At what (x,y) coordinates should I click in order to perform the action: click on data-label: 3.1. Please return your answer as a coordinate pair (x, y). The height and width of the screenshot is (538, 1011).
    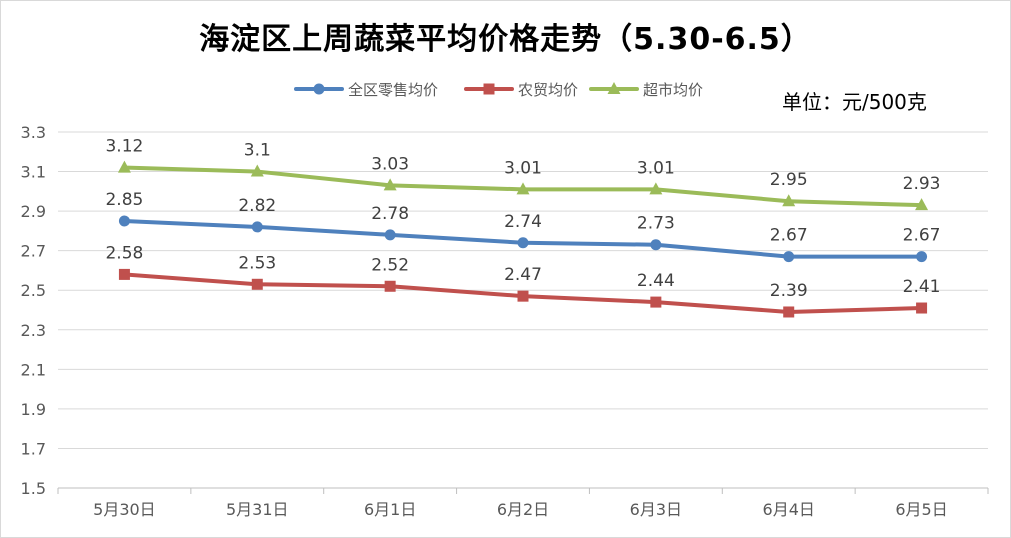
    Looking at the image, I should click on (257, 151).